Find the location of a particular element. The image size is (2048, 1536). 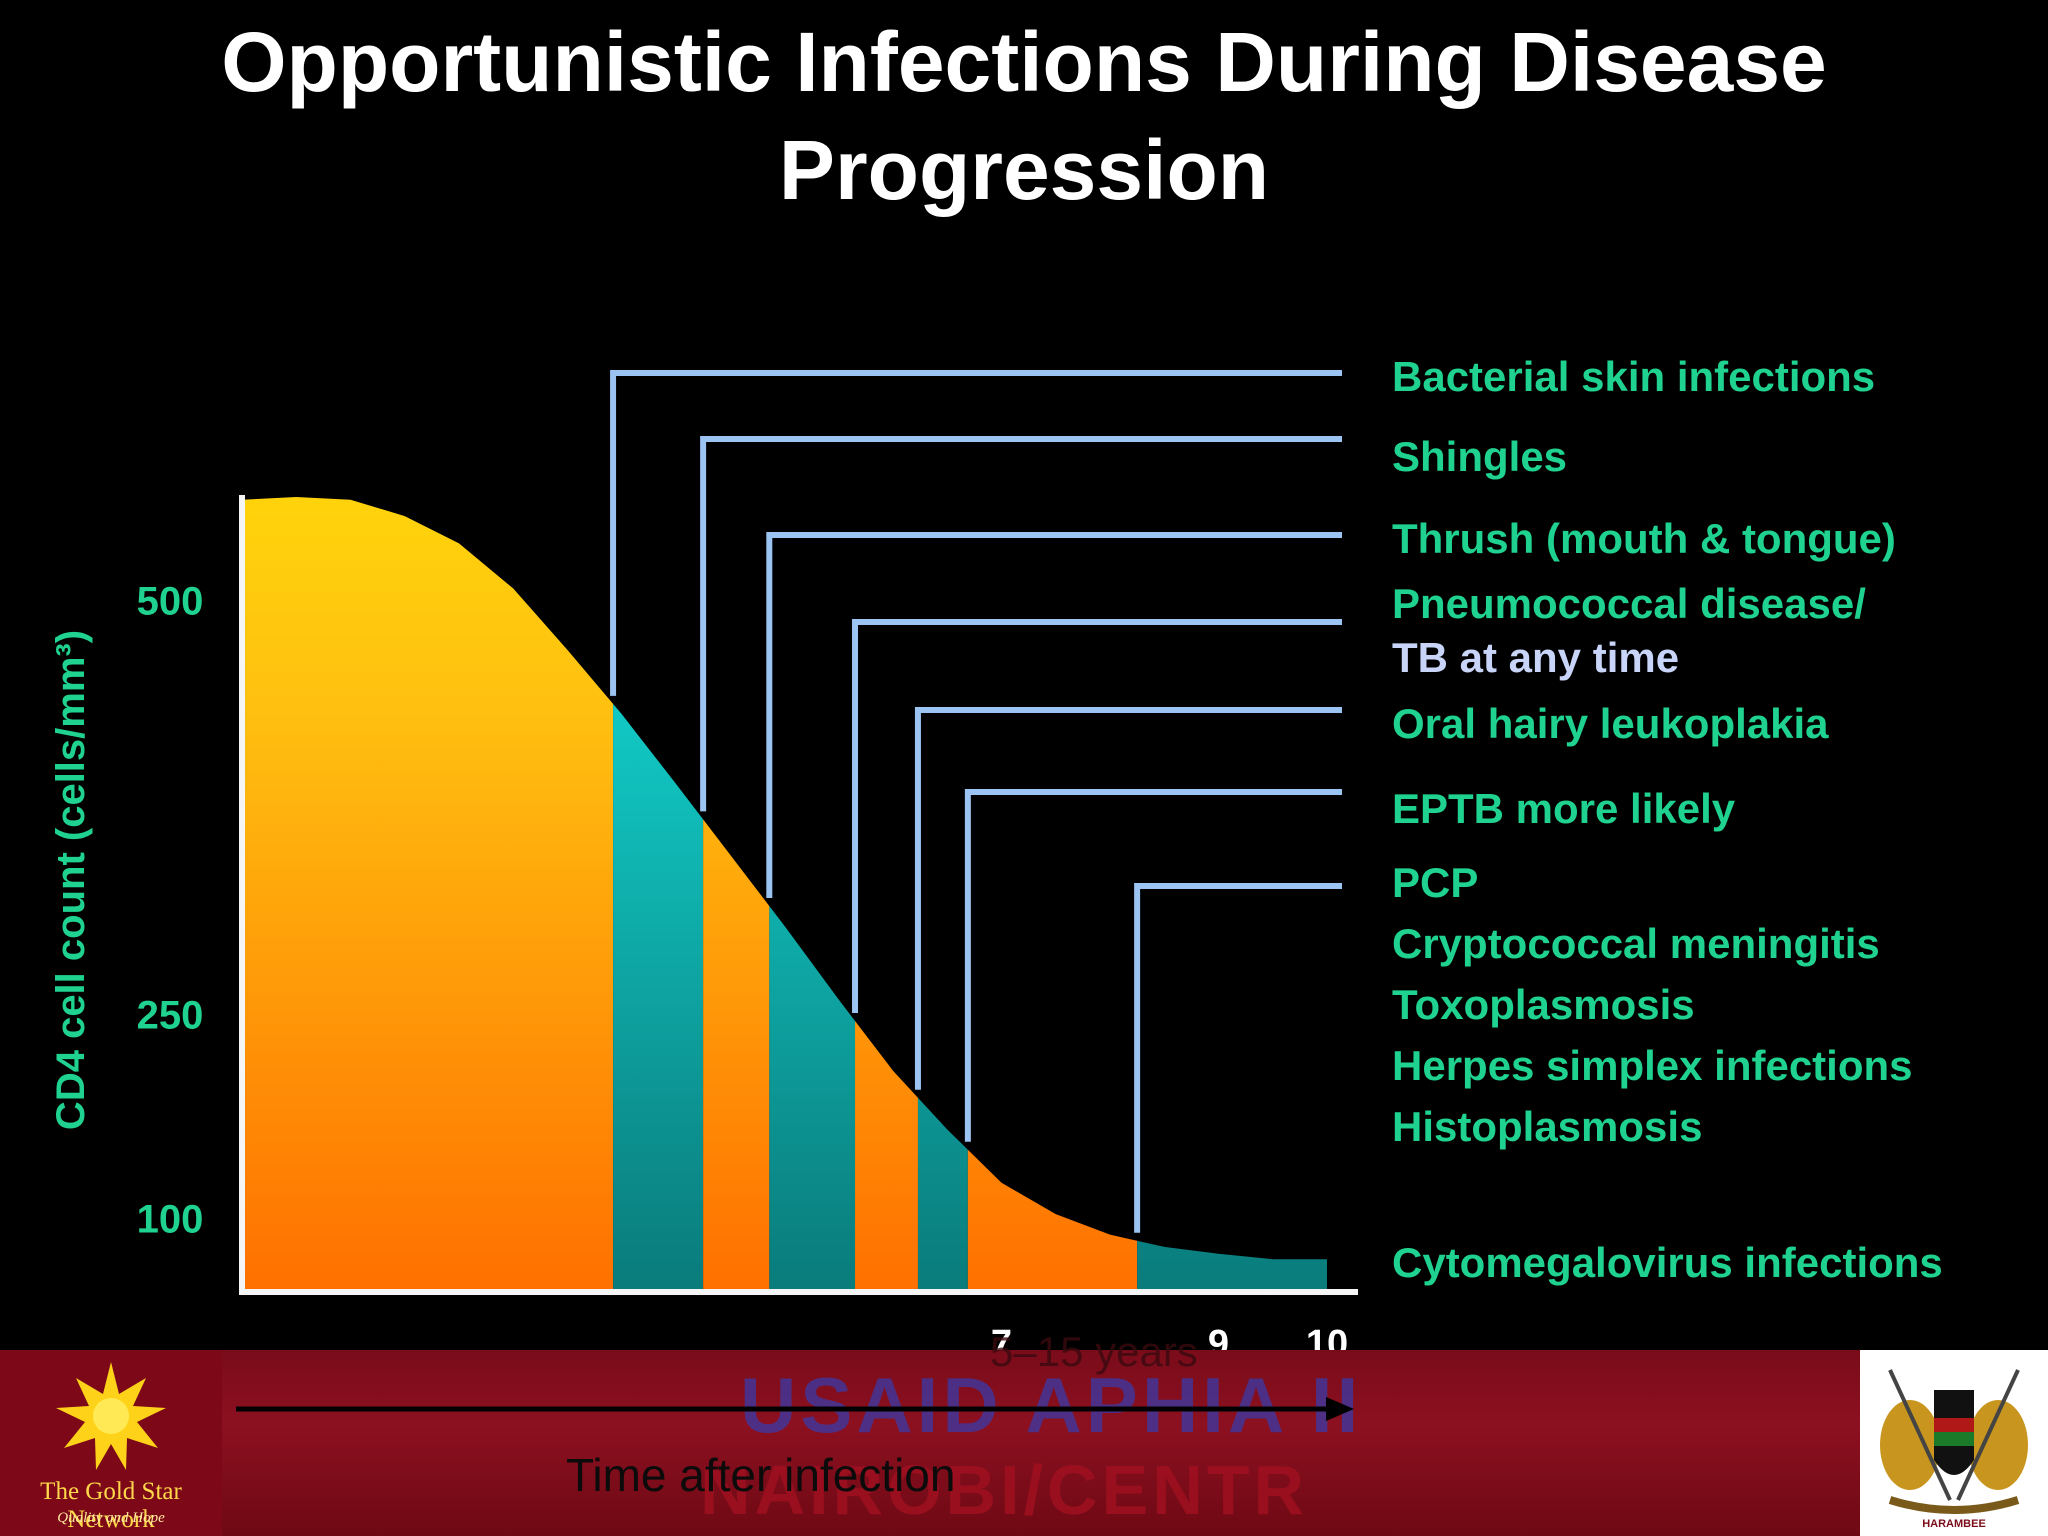

gold-star-network-logo: The Gold Star Network Quality and Hope is located at coordinates (111, 1443).